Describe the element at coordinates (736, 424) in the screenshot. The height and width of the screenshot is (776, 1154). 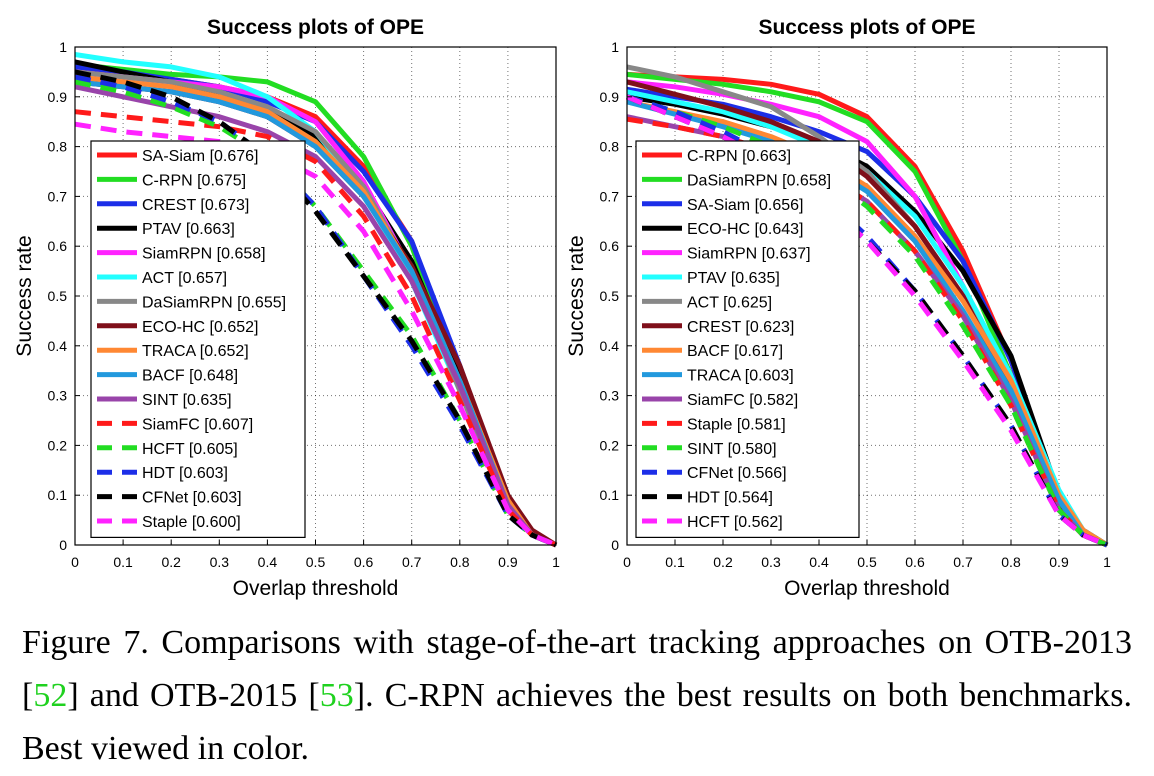
I see `legend-label-11: Staple [0.581]` at that location.